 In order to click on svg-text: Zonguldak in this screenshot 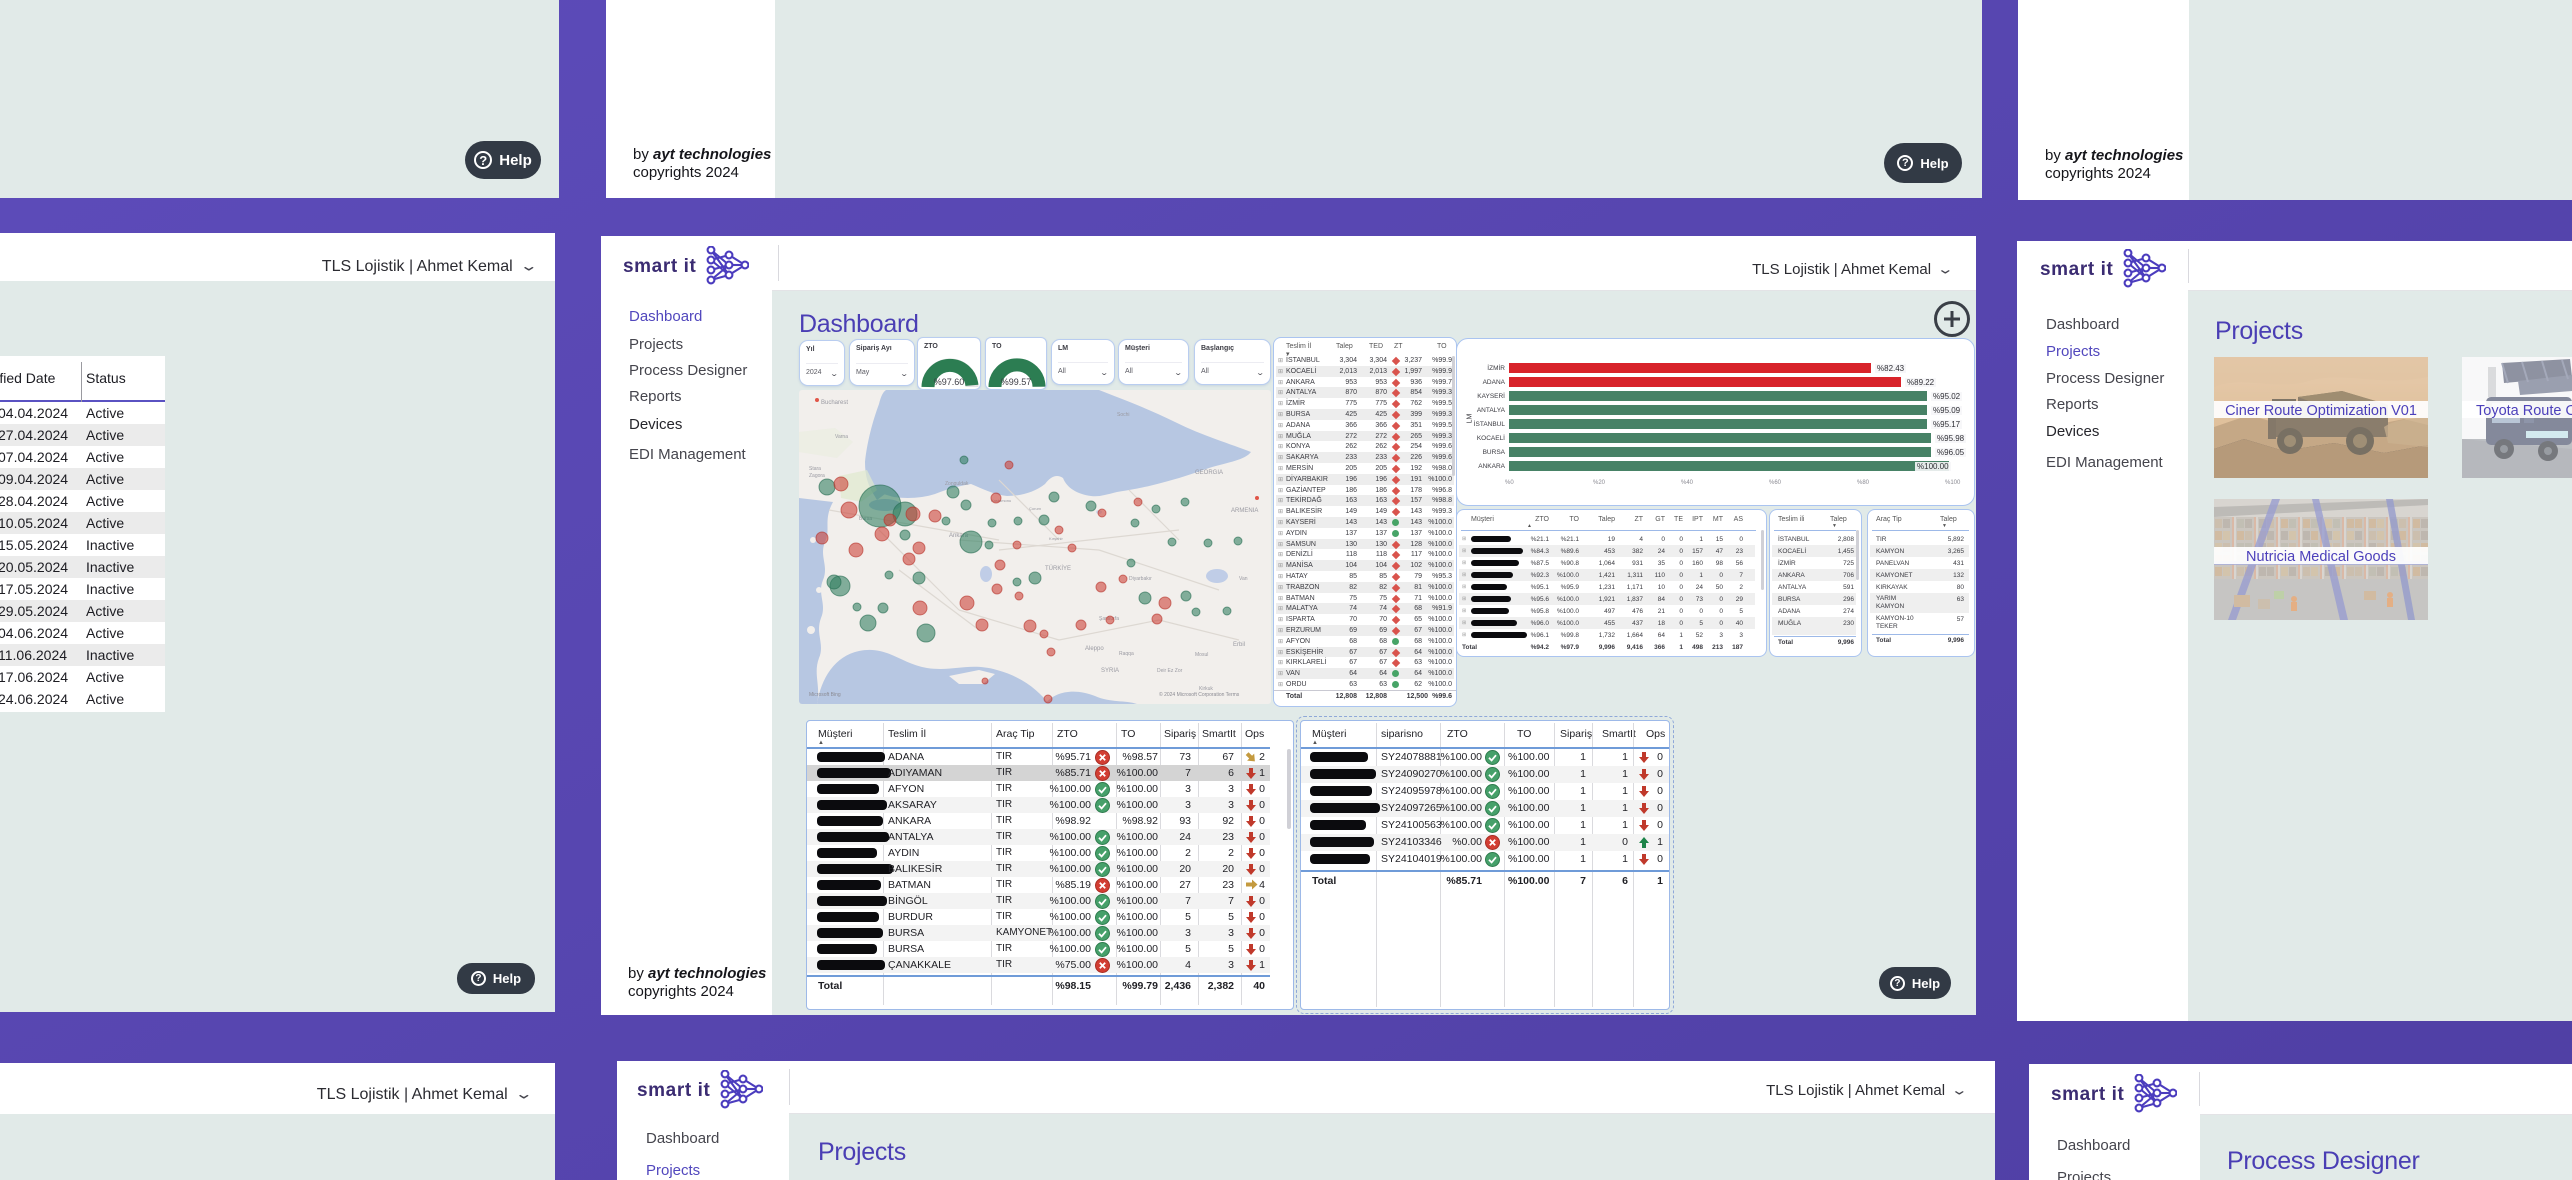, I will do `click(957, 484)`.